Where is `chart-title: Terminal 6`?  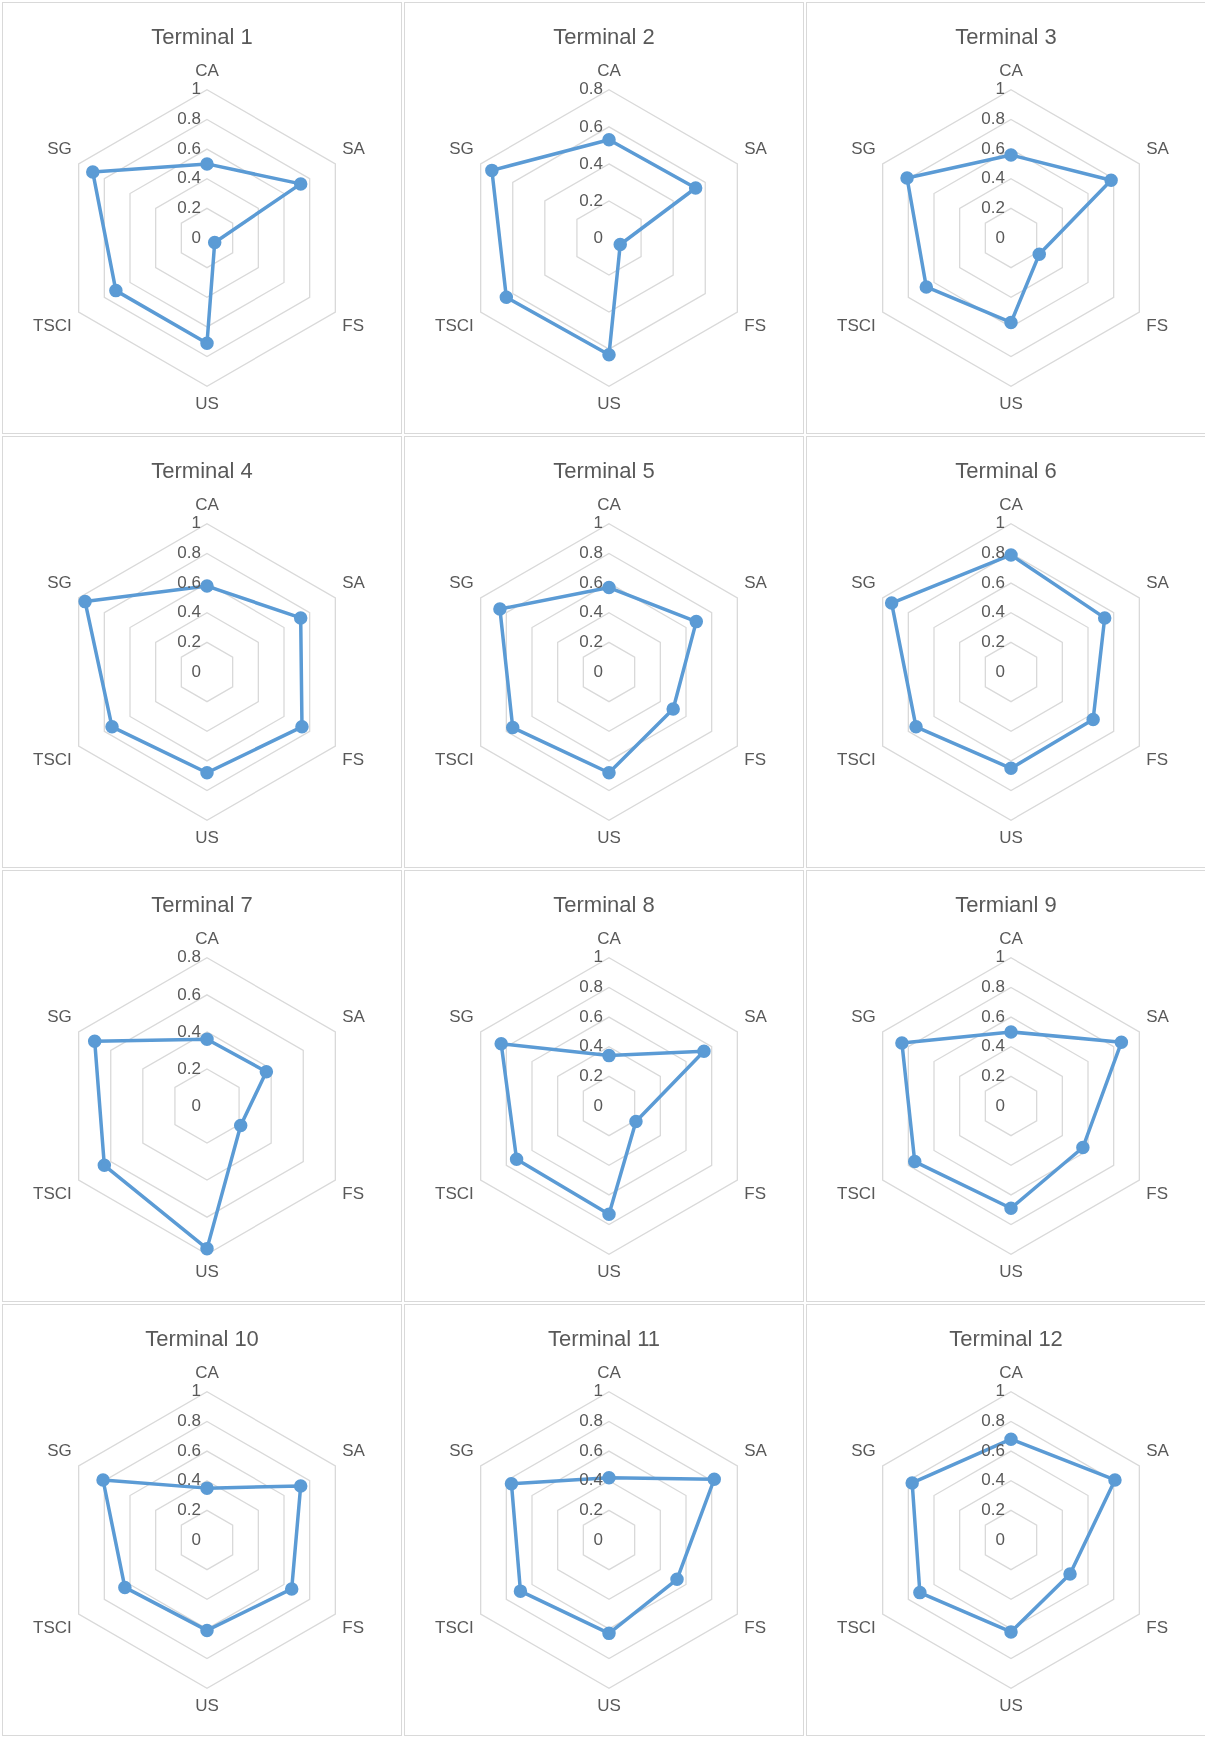
chart-title: Terminal 6 is located at coordinates (1006, 471).